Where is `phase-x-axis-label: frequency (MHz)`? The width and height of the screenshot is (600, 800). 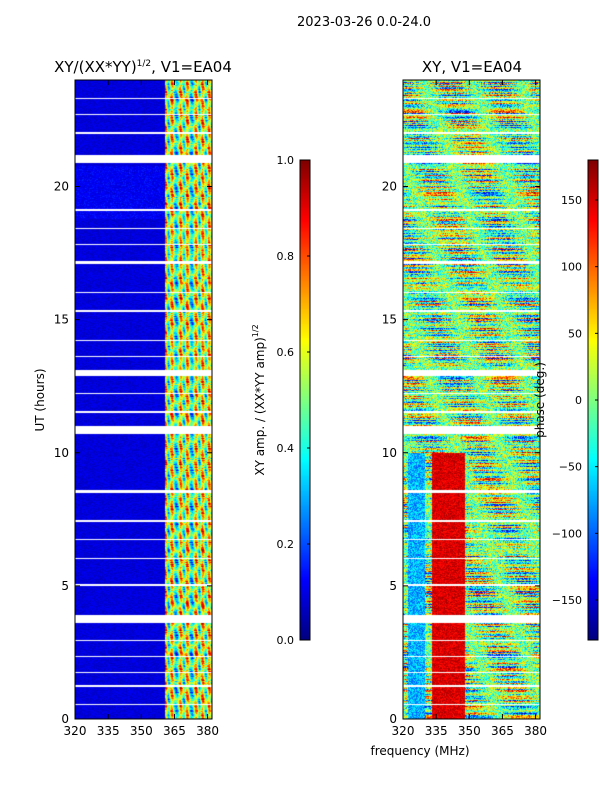 phase-x-axis-label: frequency (MHz) is located at coordinates (419, 751).